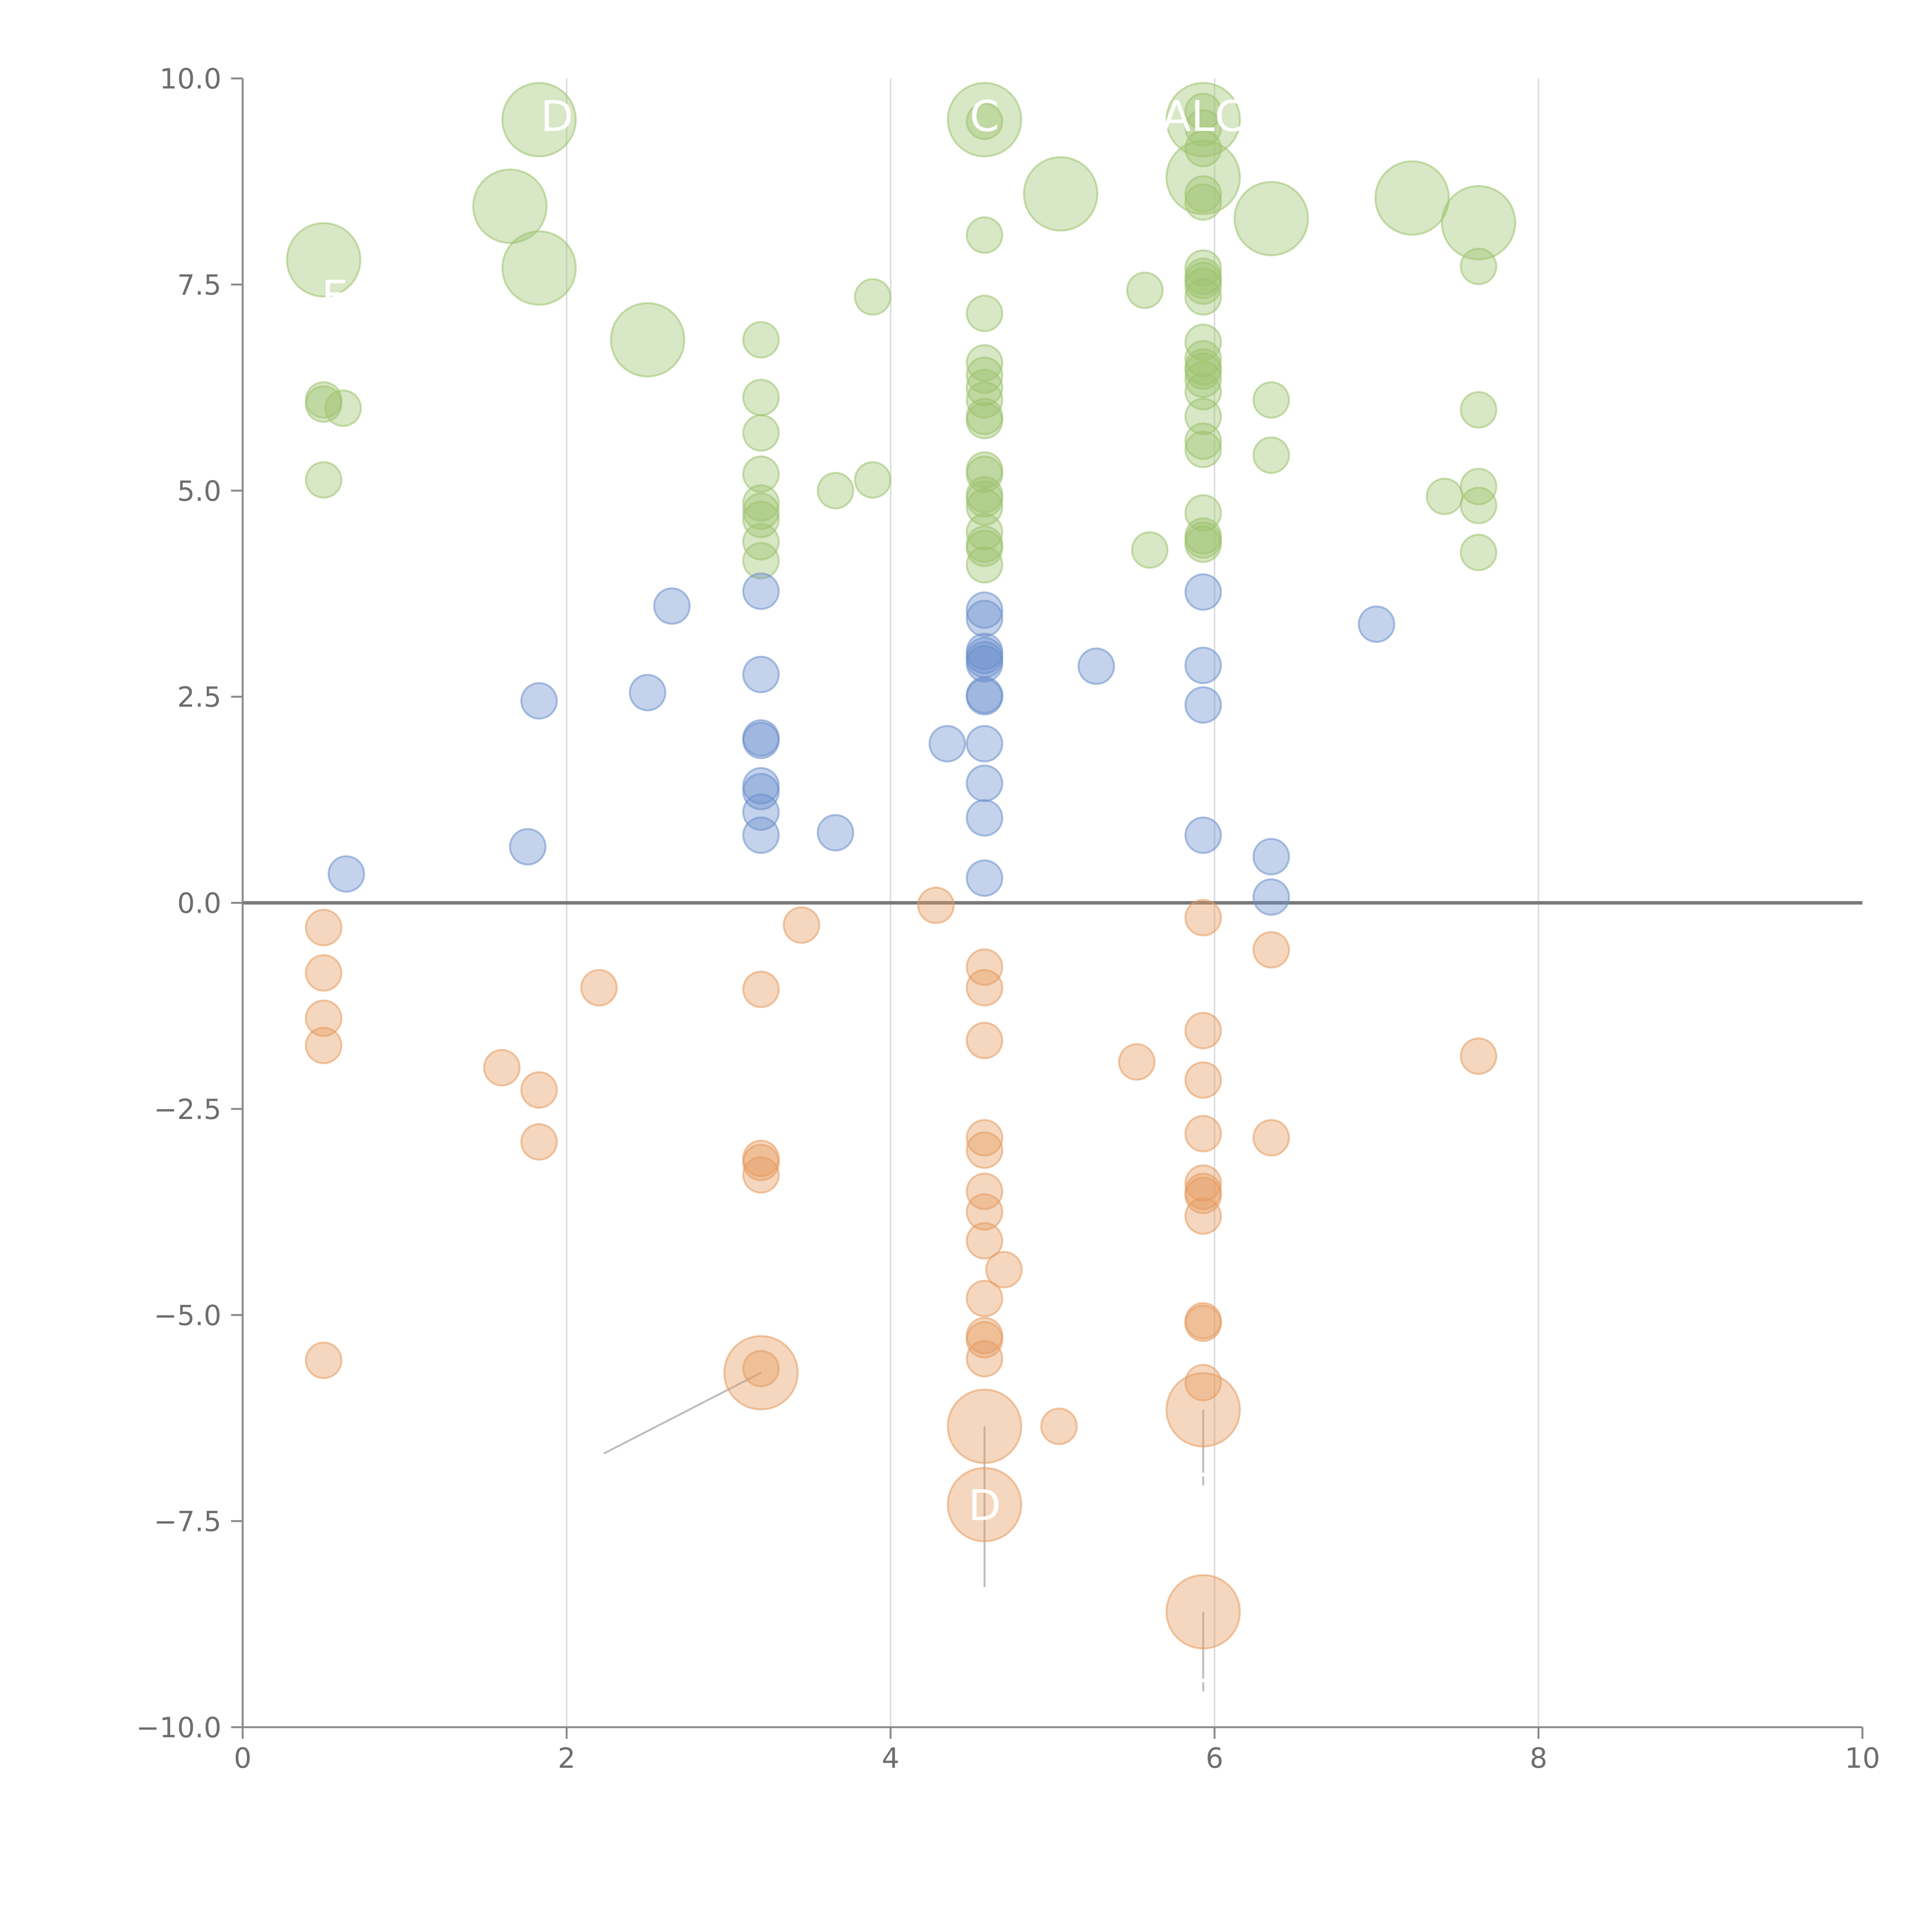  I want to click on x-tick-label: 0, so click(243, 1758).